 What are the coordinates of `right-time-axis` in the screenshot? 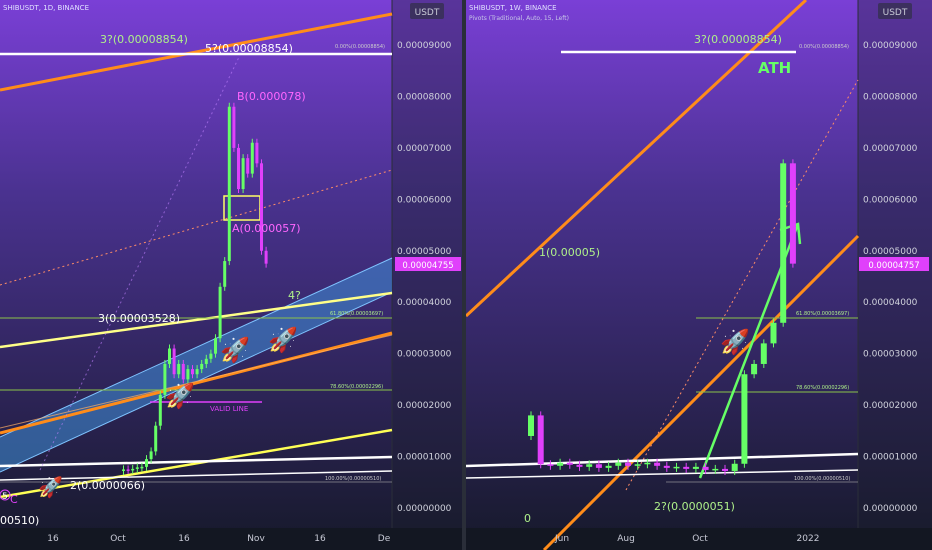 It's located at (699, 539).